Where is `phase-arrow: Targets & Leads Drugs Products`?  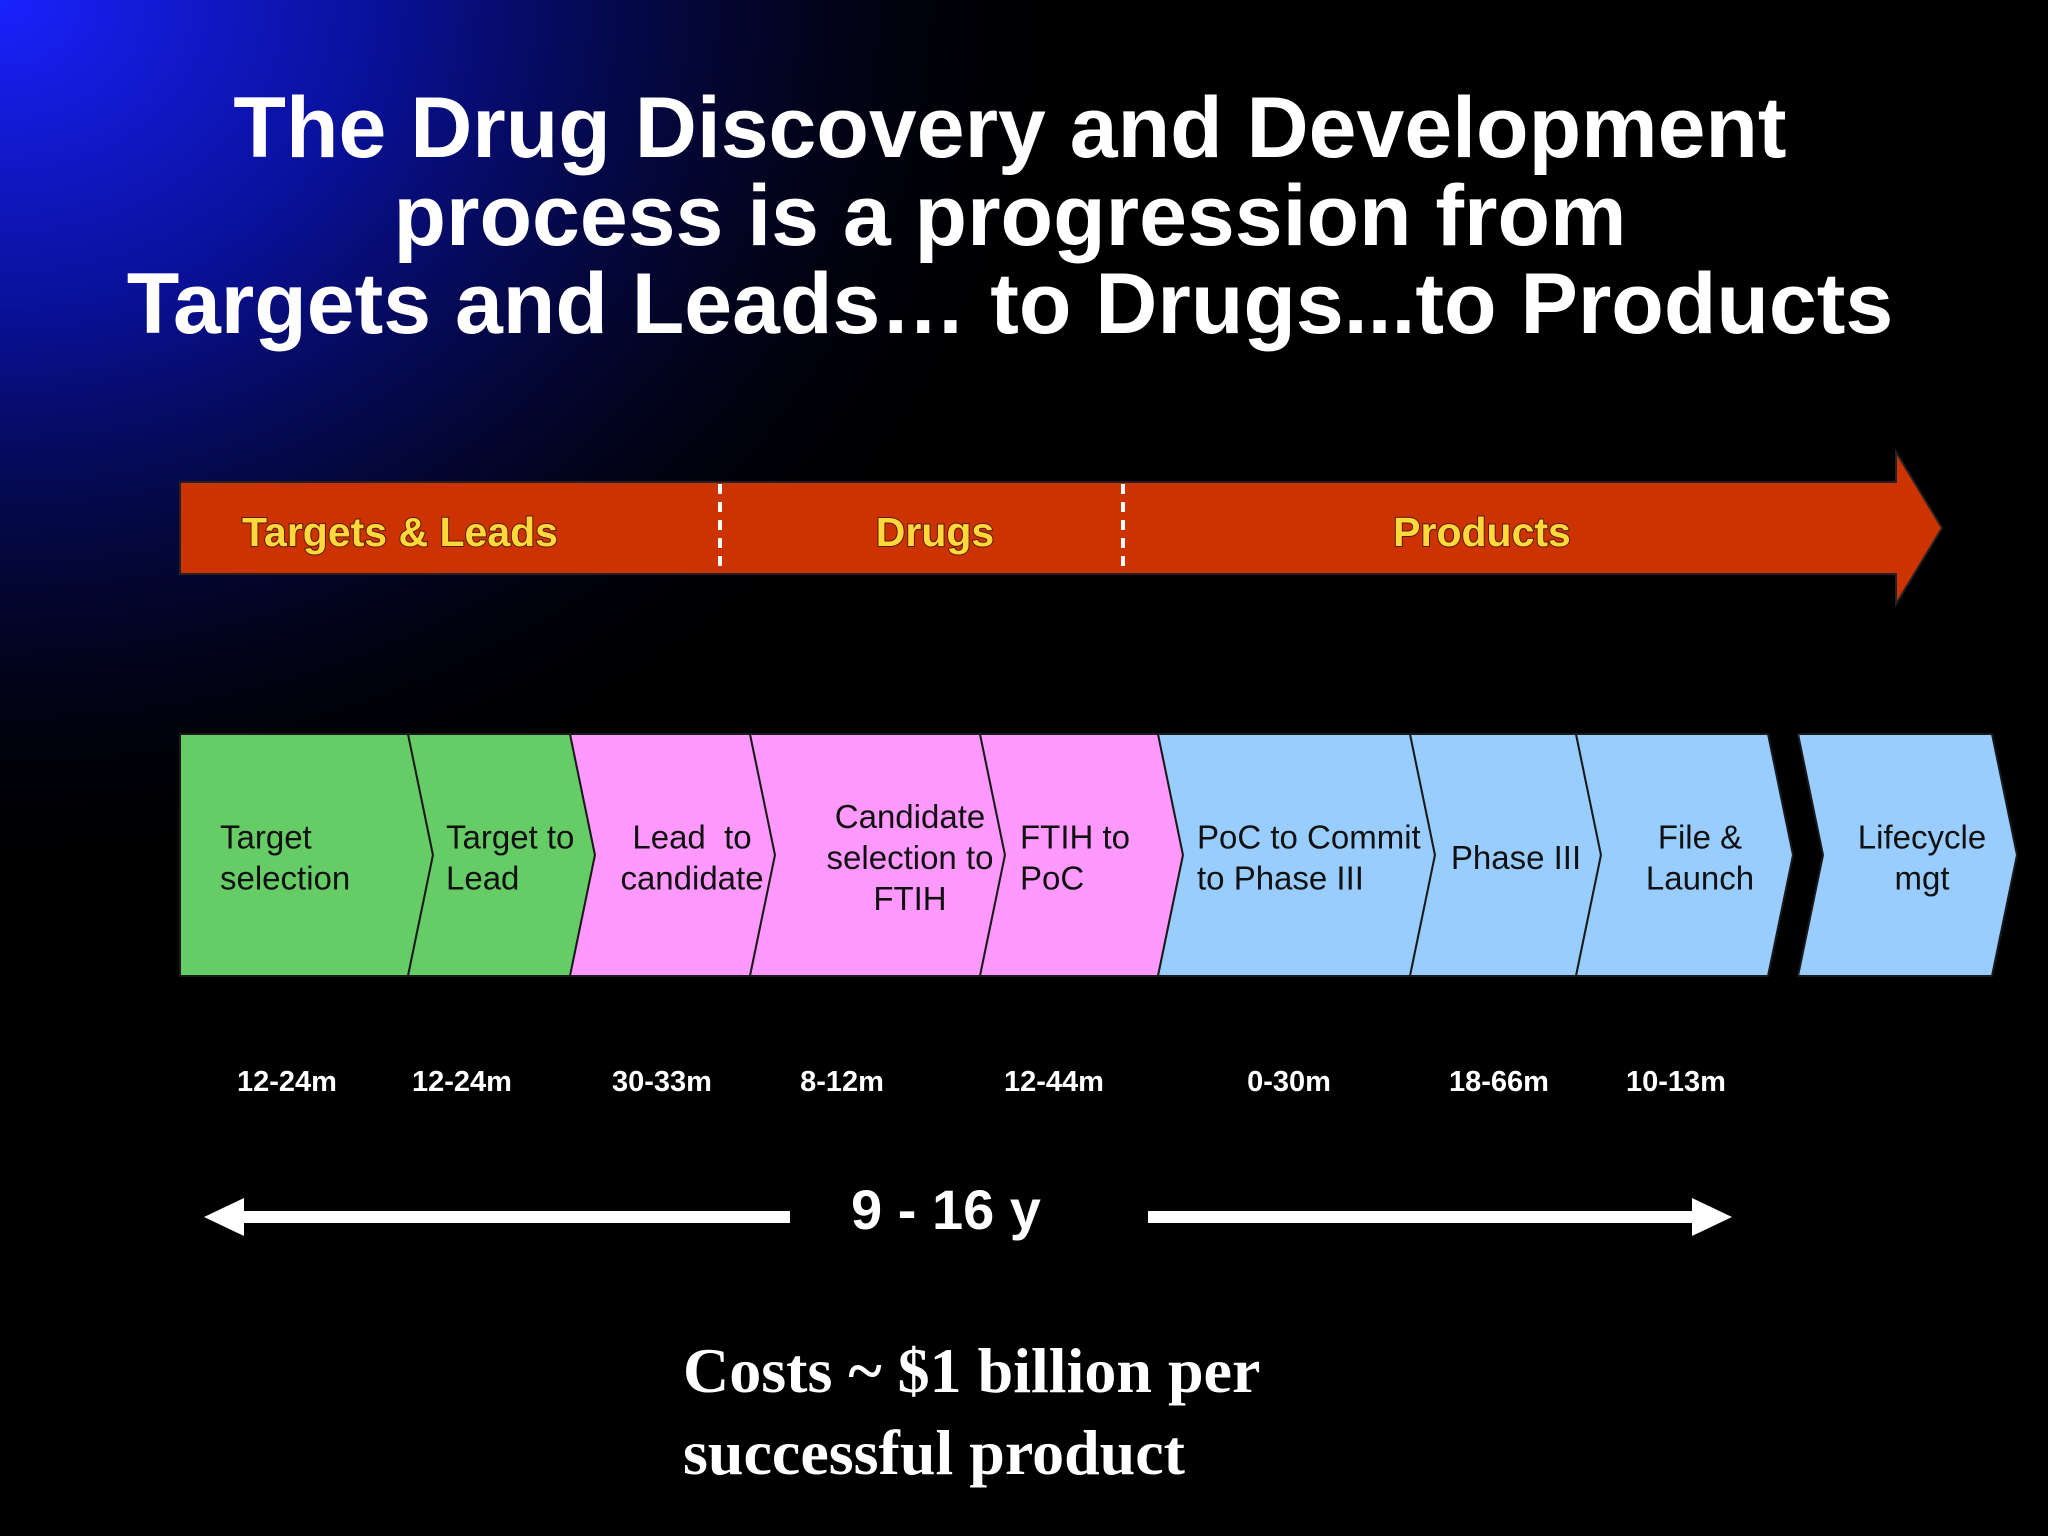
phase-arrow: Targets & Leads Drugs Products is located at coordinates (1061, 528).